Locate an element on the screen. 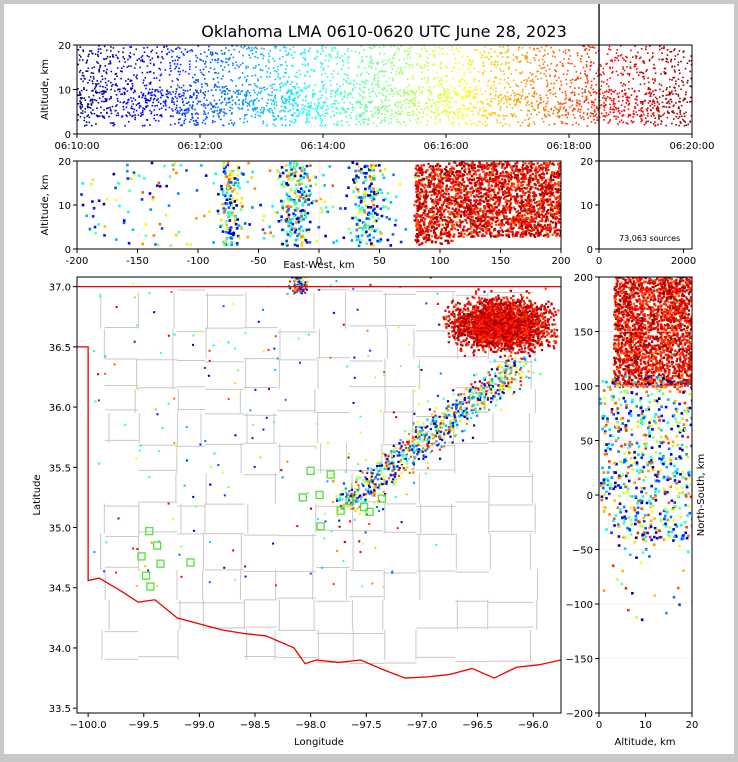  x-tick-label: 06:12:00 is located at coordinates (200, 146).